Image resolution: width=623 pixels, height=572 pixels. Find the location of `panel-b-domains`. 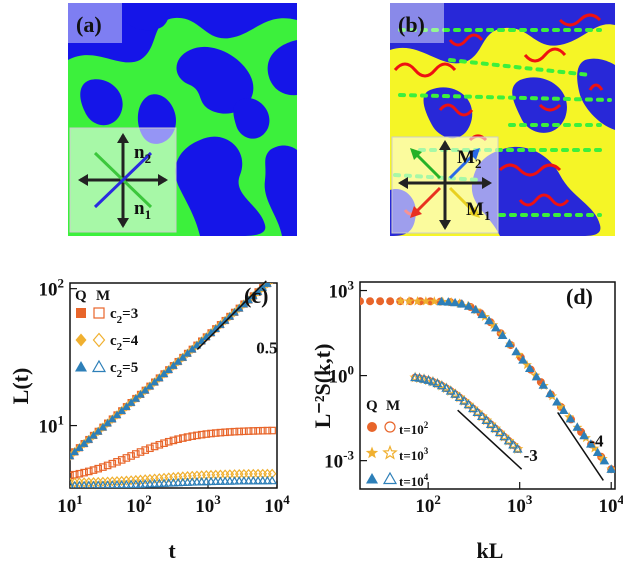

panel-b-domains is located at coordinates (502, 119).